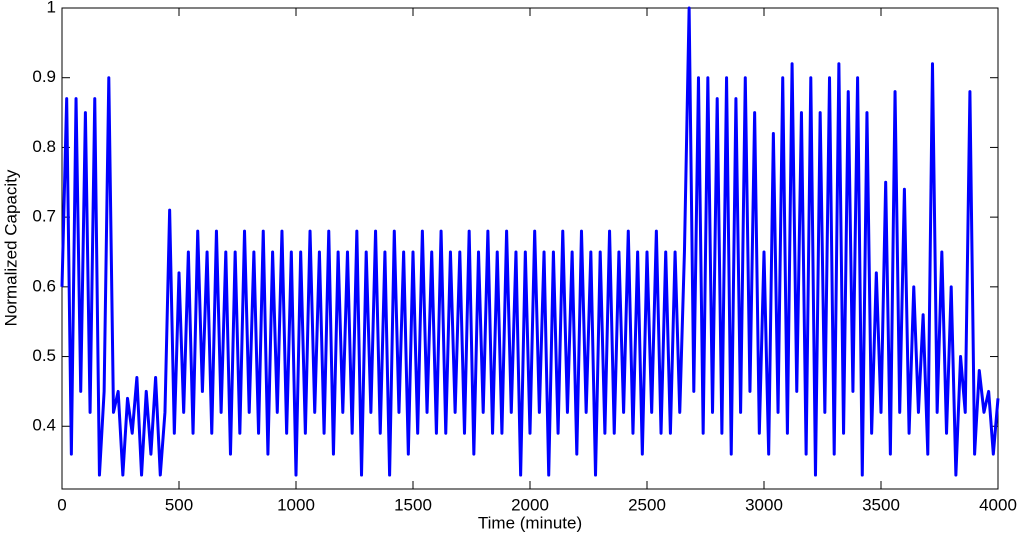 The width and height of the screenshot is (1024, 539). What do you see at coordinates (51, 8) in the screenshot?
I see `y-tick-label: 1` at bounding box center [51, 8].